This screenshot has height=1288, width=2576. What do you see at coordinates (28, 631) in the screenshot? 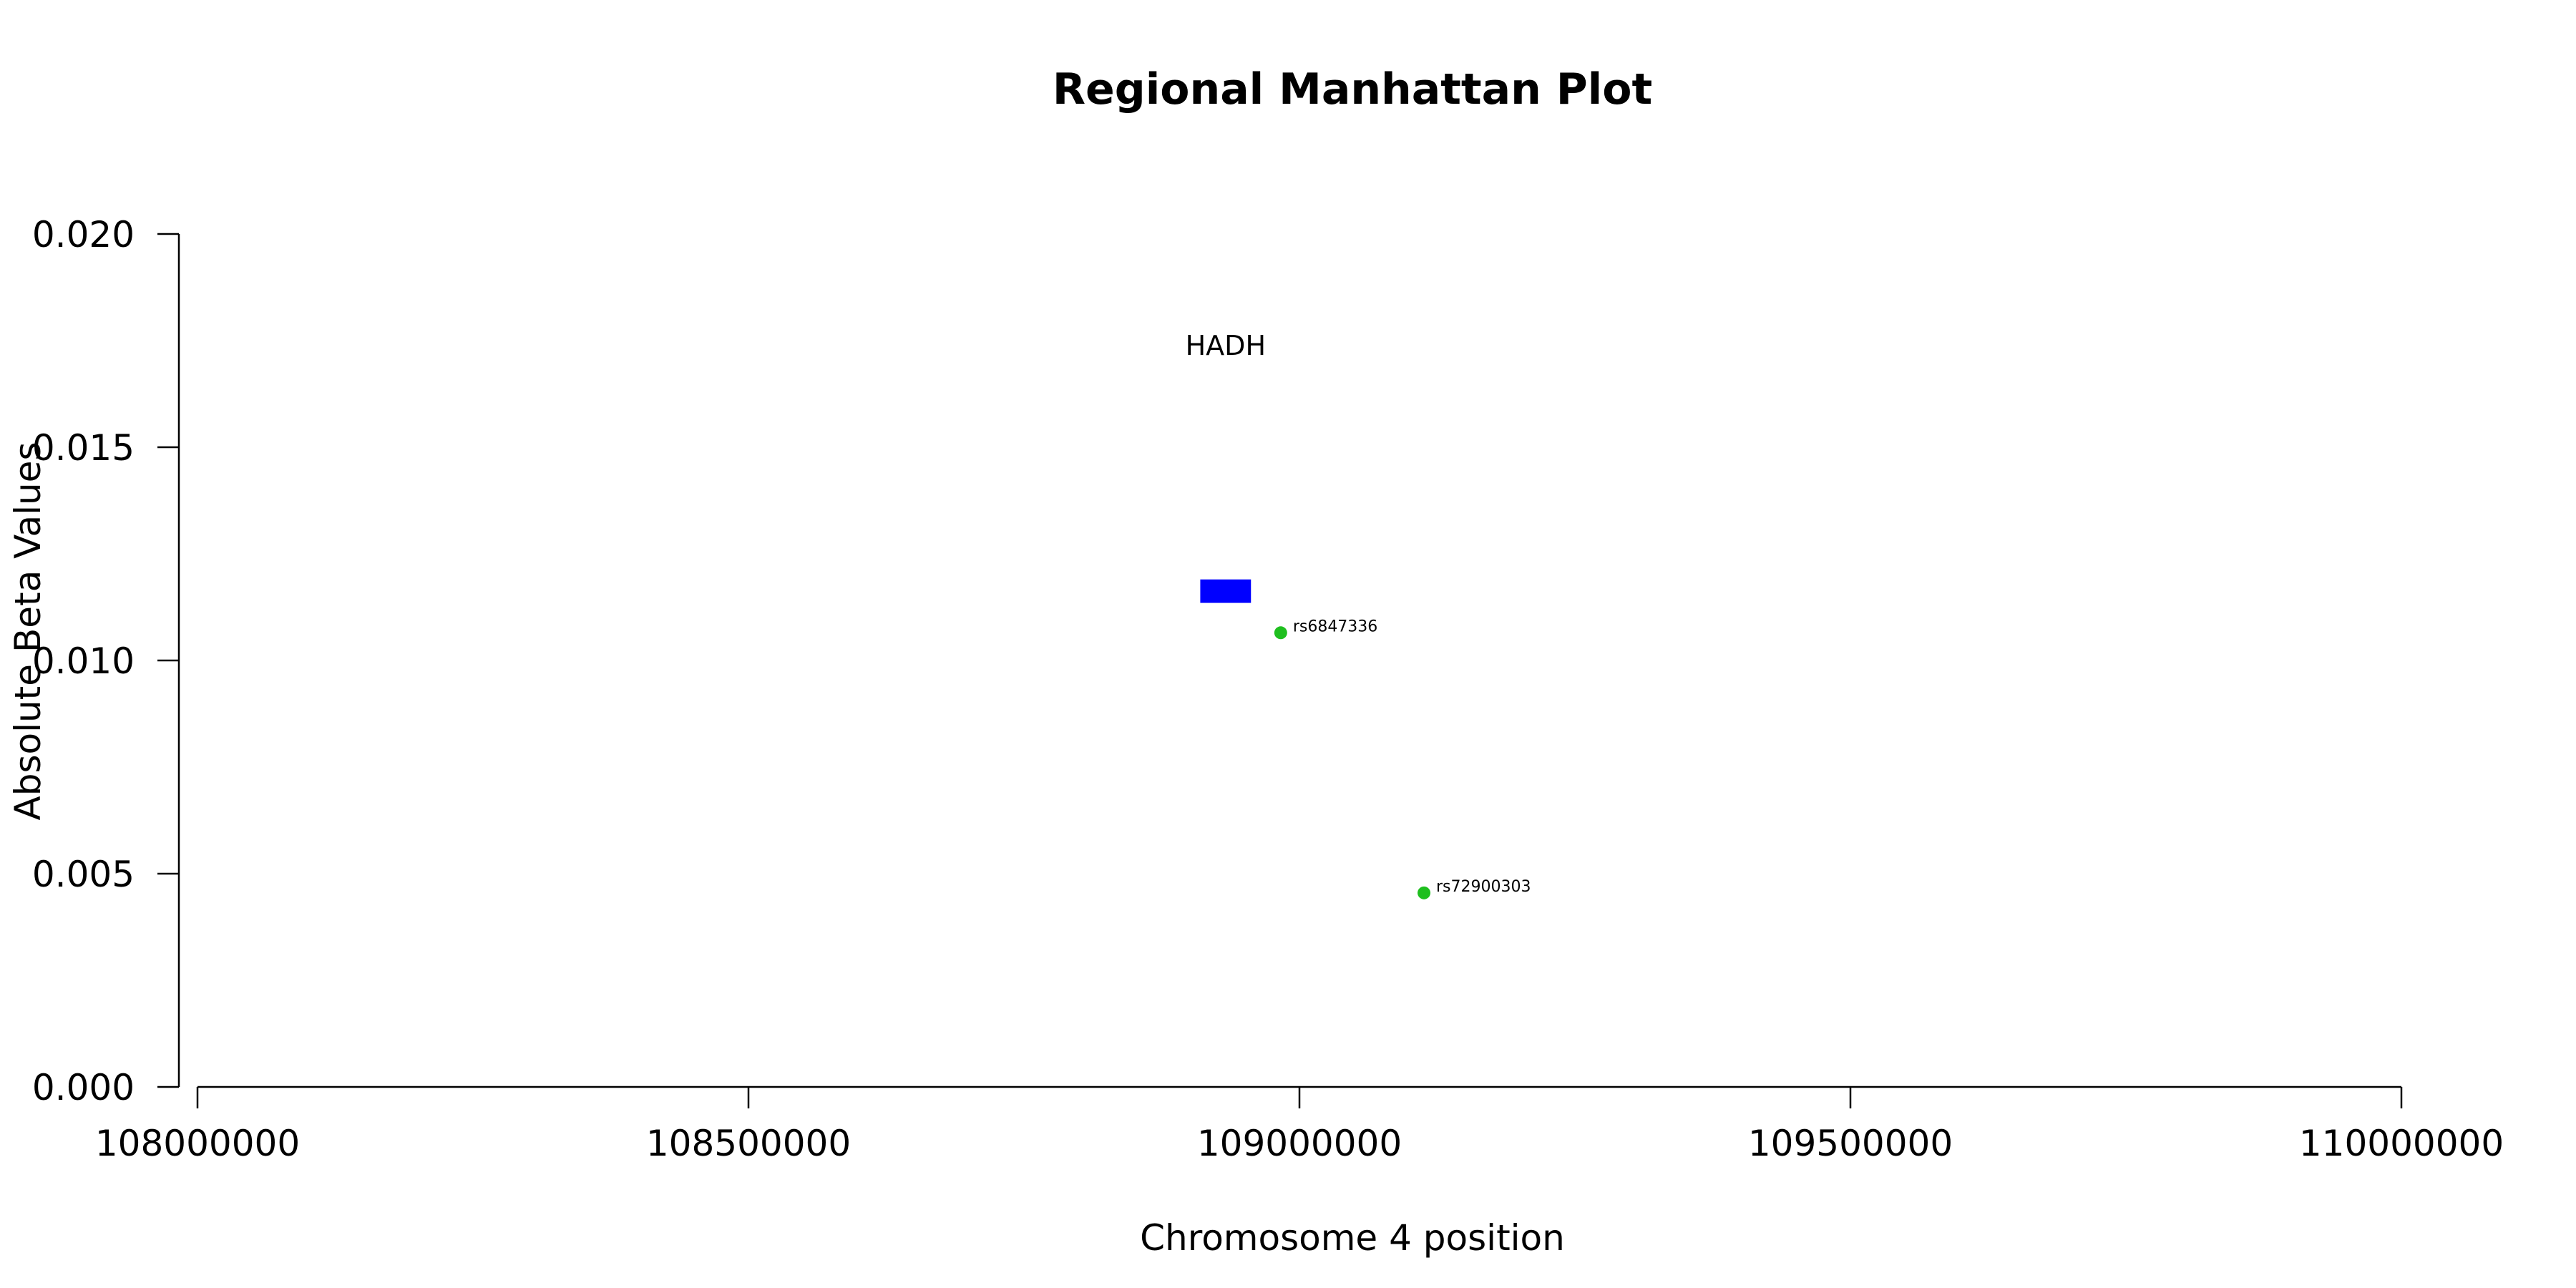
I see `y-axis-label: Absolute Beta Values` at bounding box center [28, 631].